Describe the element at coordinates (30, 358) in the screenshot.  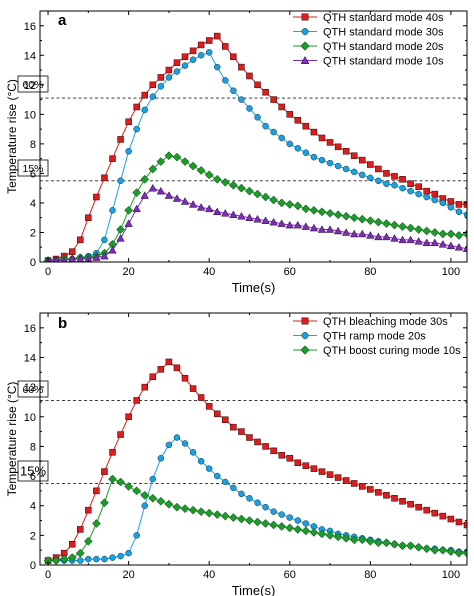
I see `y-tick-label: 14` at that location.